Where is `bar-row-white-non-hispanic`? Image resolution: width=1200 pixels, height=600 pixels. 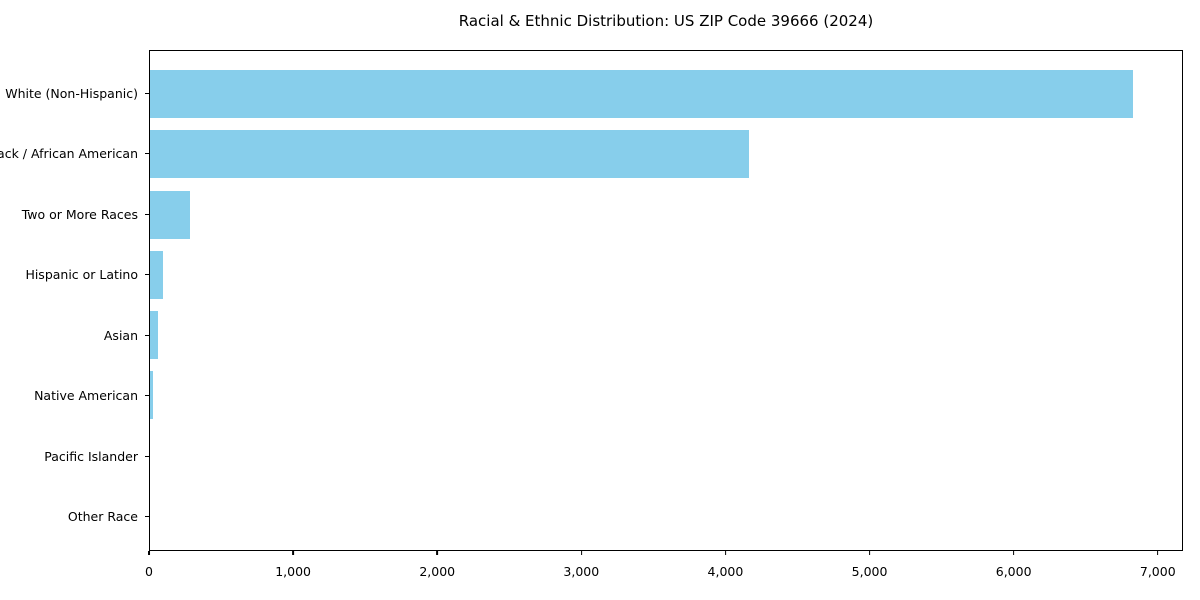
bar-row-white-non-hispanic is located at coordinates (666, 94).